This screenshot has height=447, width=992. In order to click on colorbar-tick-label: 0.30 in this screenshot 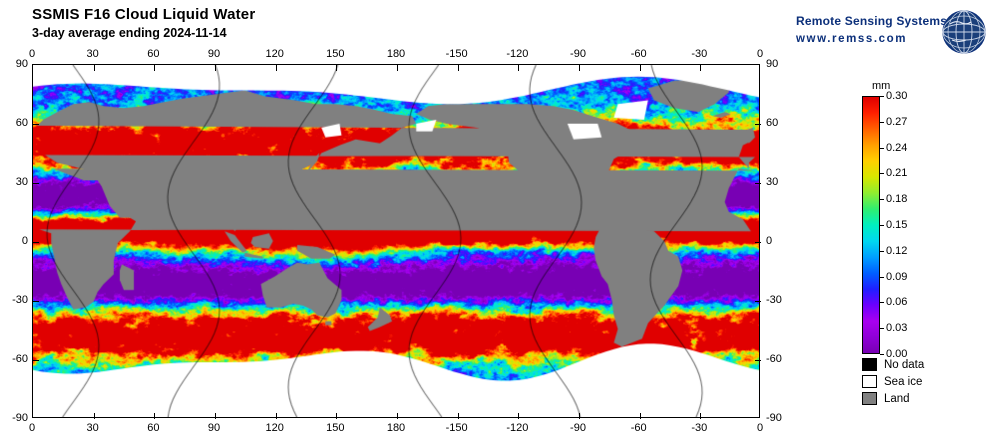, I will do `click(897, 96)`.